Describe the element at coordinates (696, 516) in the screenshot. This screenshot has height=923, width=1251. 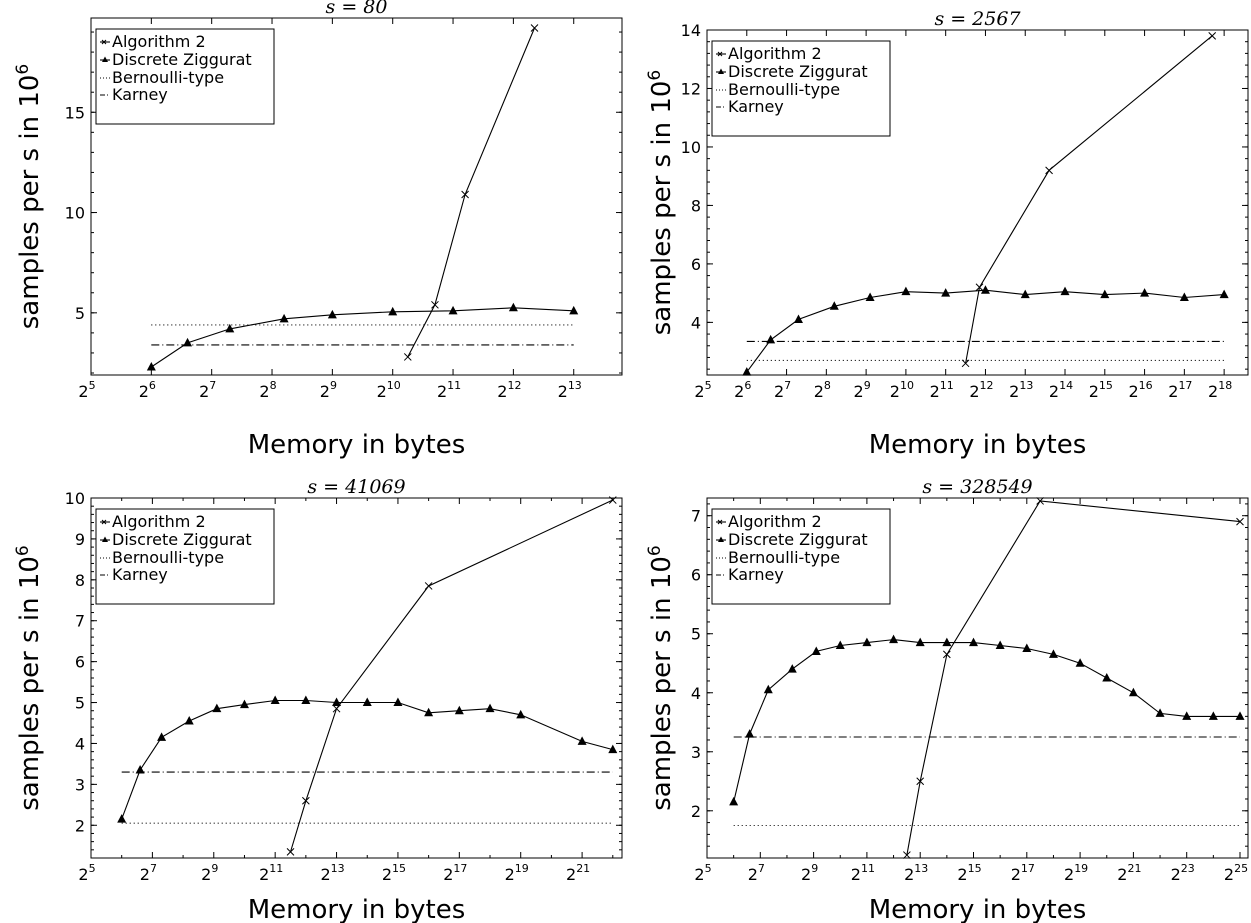
I see `y-tick-label: 7` at that location.